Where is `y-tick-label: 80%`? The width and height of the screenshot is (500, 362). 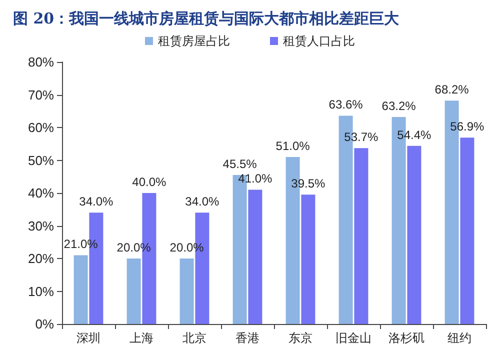 y-tick-label: 80% is located at coordinates (41, 62).